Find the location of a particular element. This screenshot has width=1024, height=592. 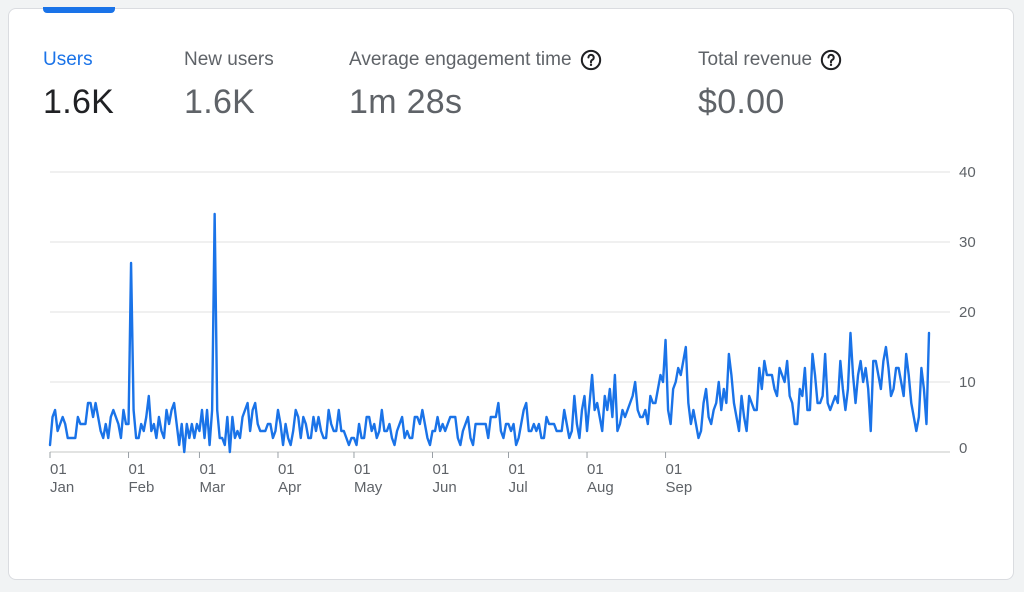

metric-total-revenue-label: Total revenue is located at coordinates (770, 60).